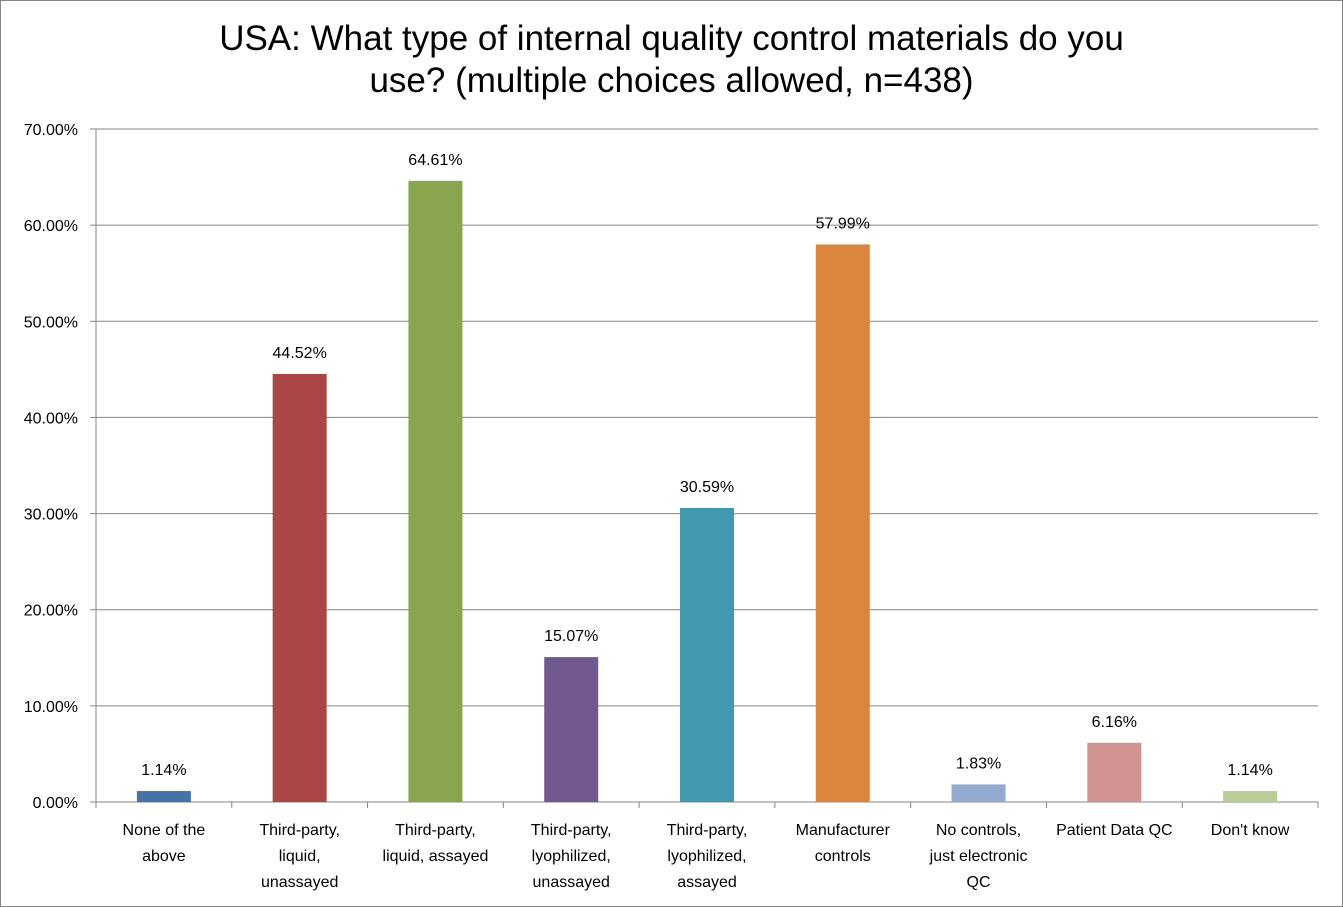  Describe the element at coordinates (671, 80) in the screenshot. I see `chart-title-line-2: use? (multiple choices allowed, n=438)` at that location.